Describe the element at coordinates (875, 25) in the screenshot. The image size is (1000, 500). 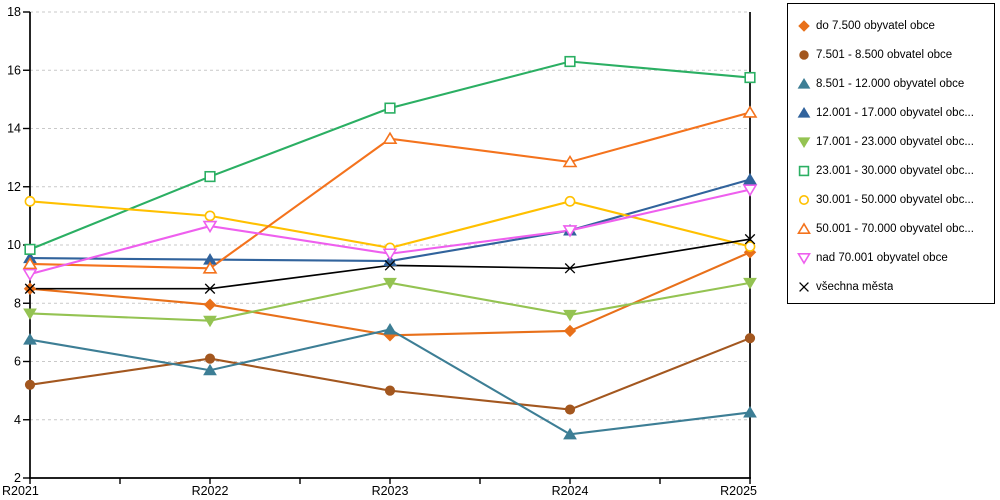
I see `legend-item-label: do 7.500 obyvatel obce` at that location.